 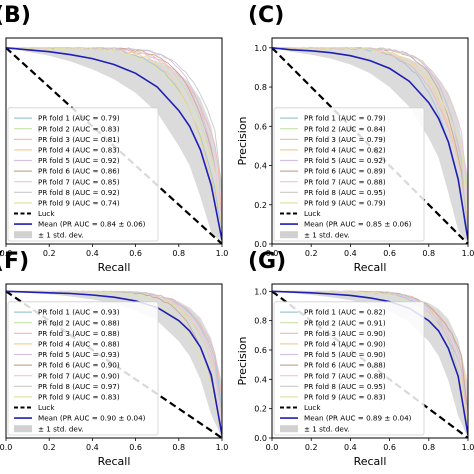 What do you see at coordinates (345, 365) in the screenshot?
I see `legend-label-fold: PR fold 6 (AUC = 0.88)` at bounding box center [345, 365].